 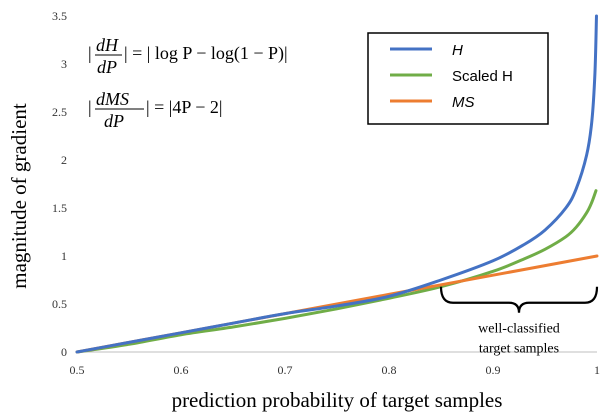 I want to click on gradient-formula-ms: | dMS dP | = |4P − 2|, so click(x=155, y=110).